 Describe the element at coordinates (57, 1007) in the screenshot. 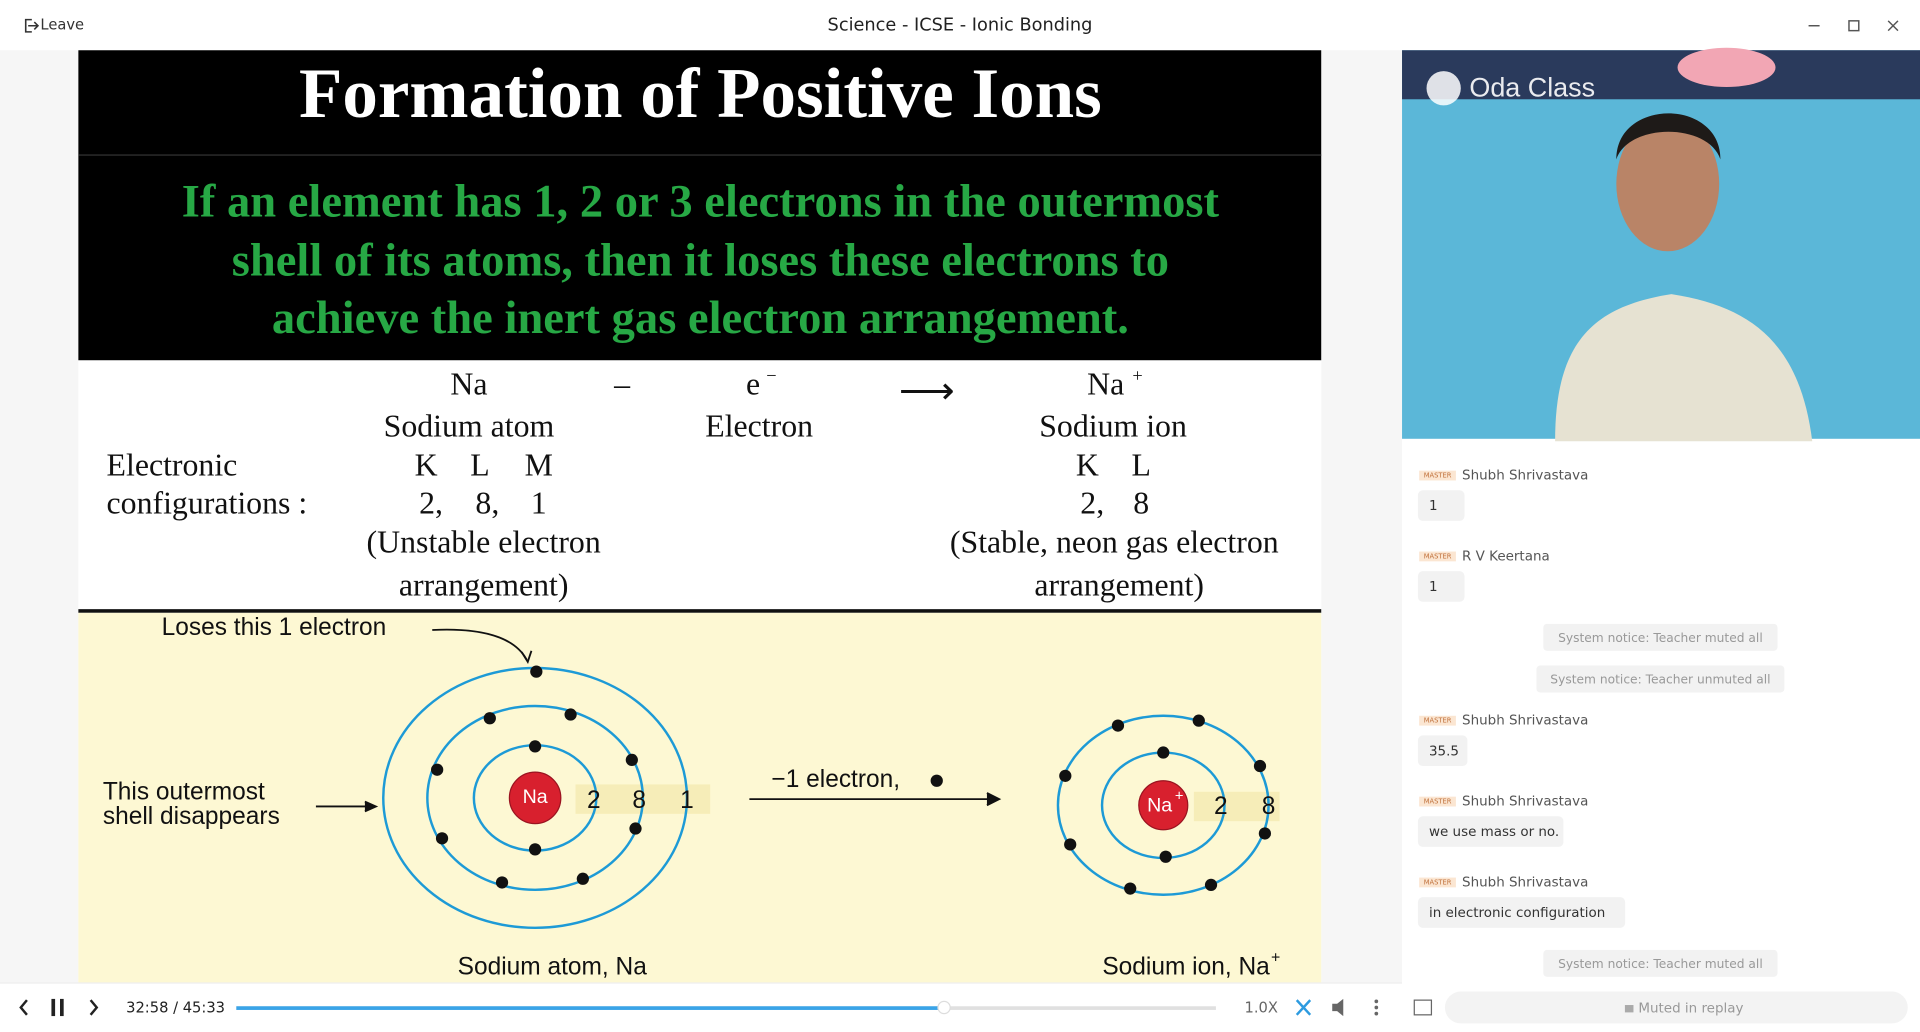

I see `pause-button` at that location.